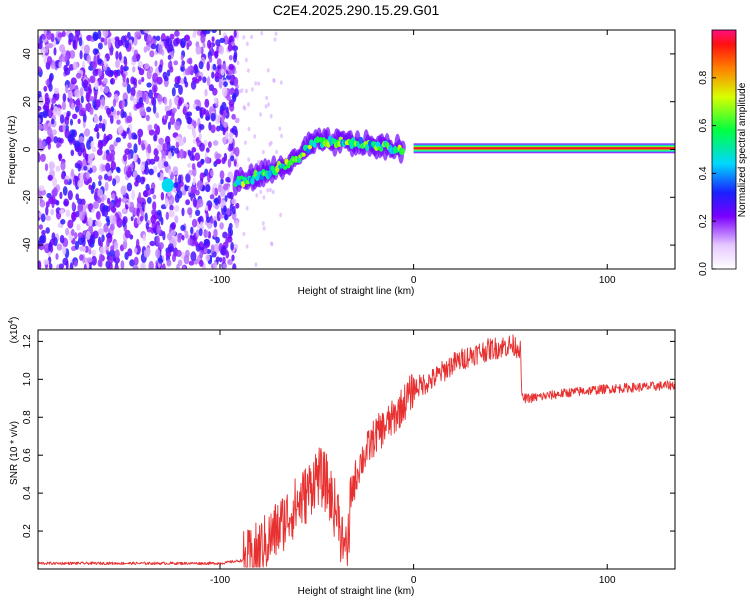 This screenshot has width=750, height=600. Describe the element at coordinates (220, 280) in the screenshot. I see `heatmap-xtick-label: -100` at that location.